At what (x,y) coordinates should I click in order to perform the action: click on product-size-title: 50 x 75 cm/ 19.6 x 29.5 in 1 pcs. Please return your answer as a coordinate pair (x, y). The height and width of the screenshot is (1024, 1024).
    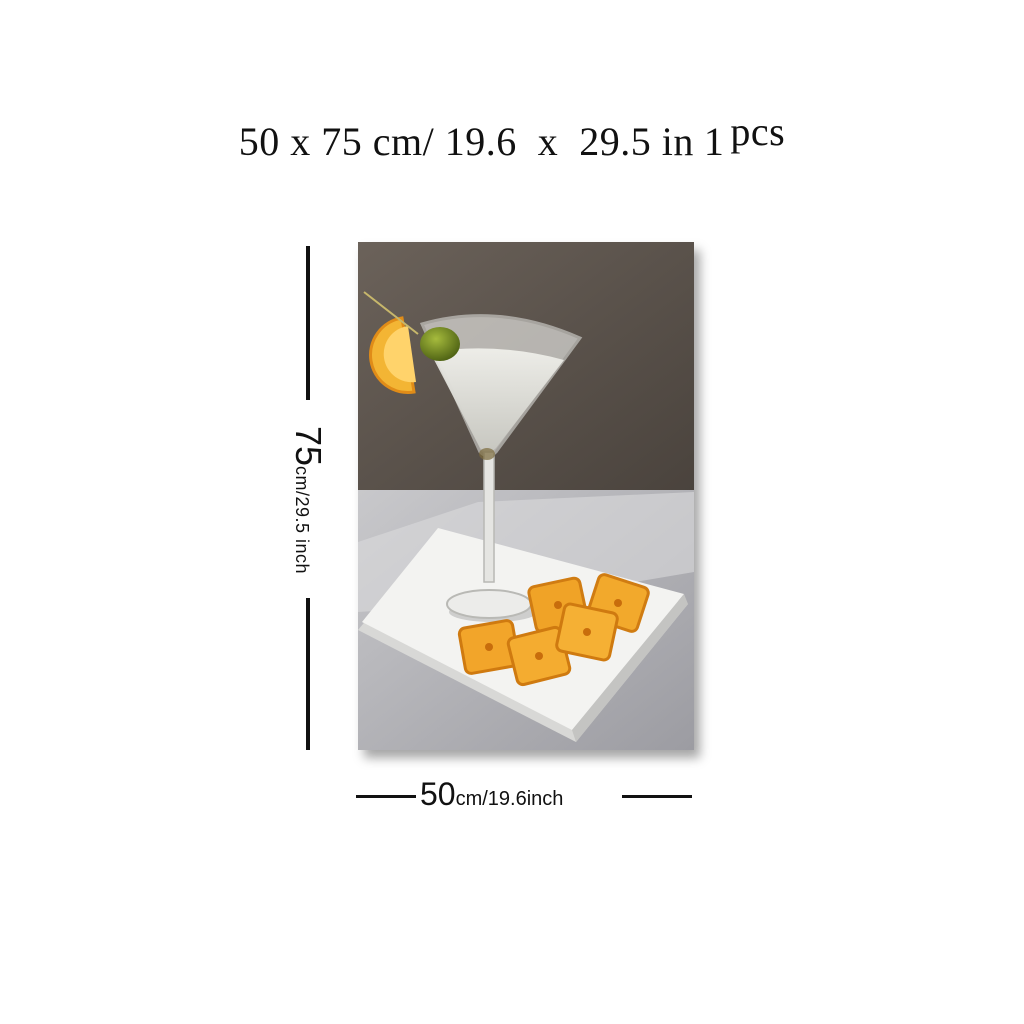
    Looking at the image, I should click on (512, 137).